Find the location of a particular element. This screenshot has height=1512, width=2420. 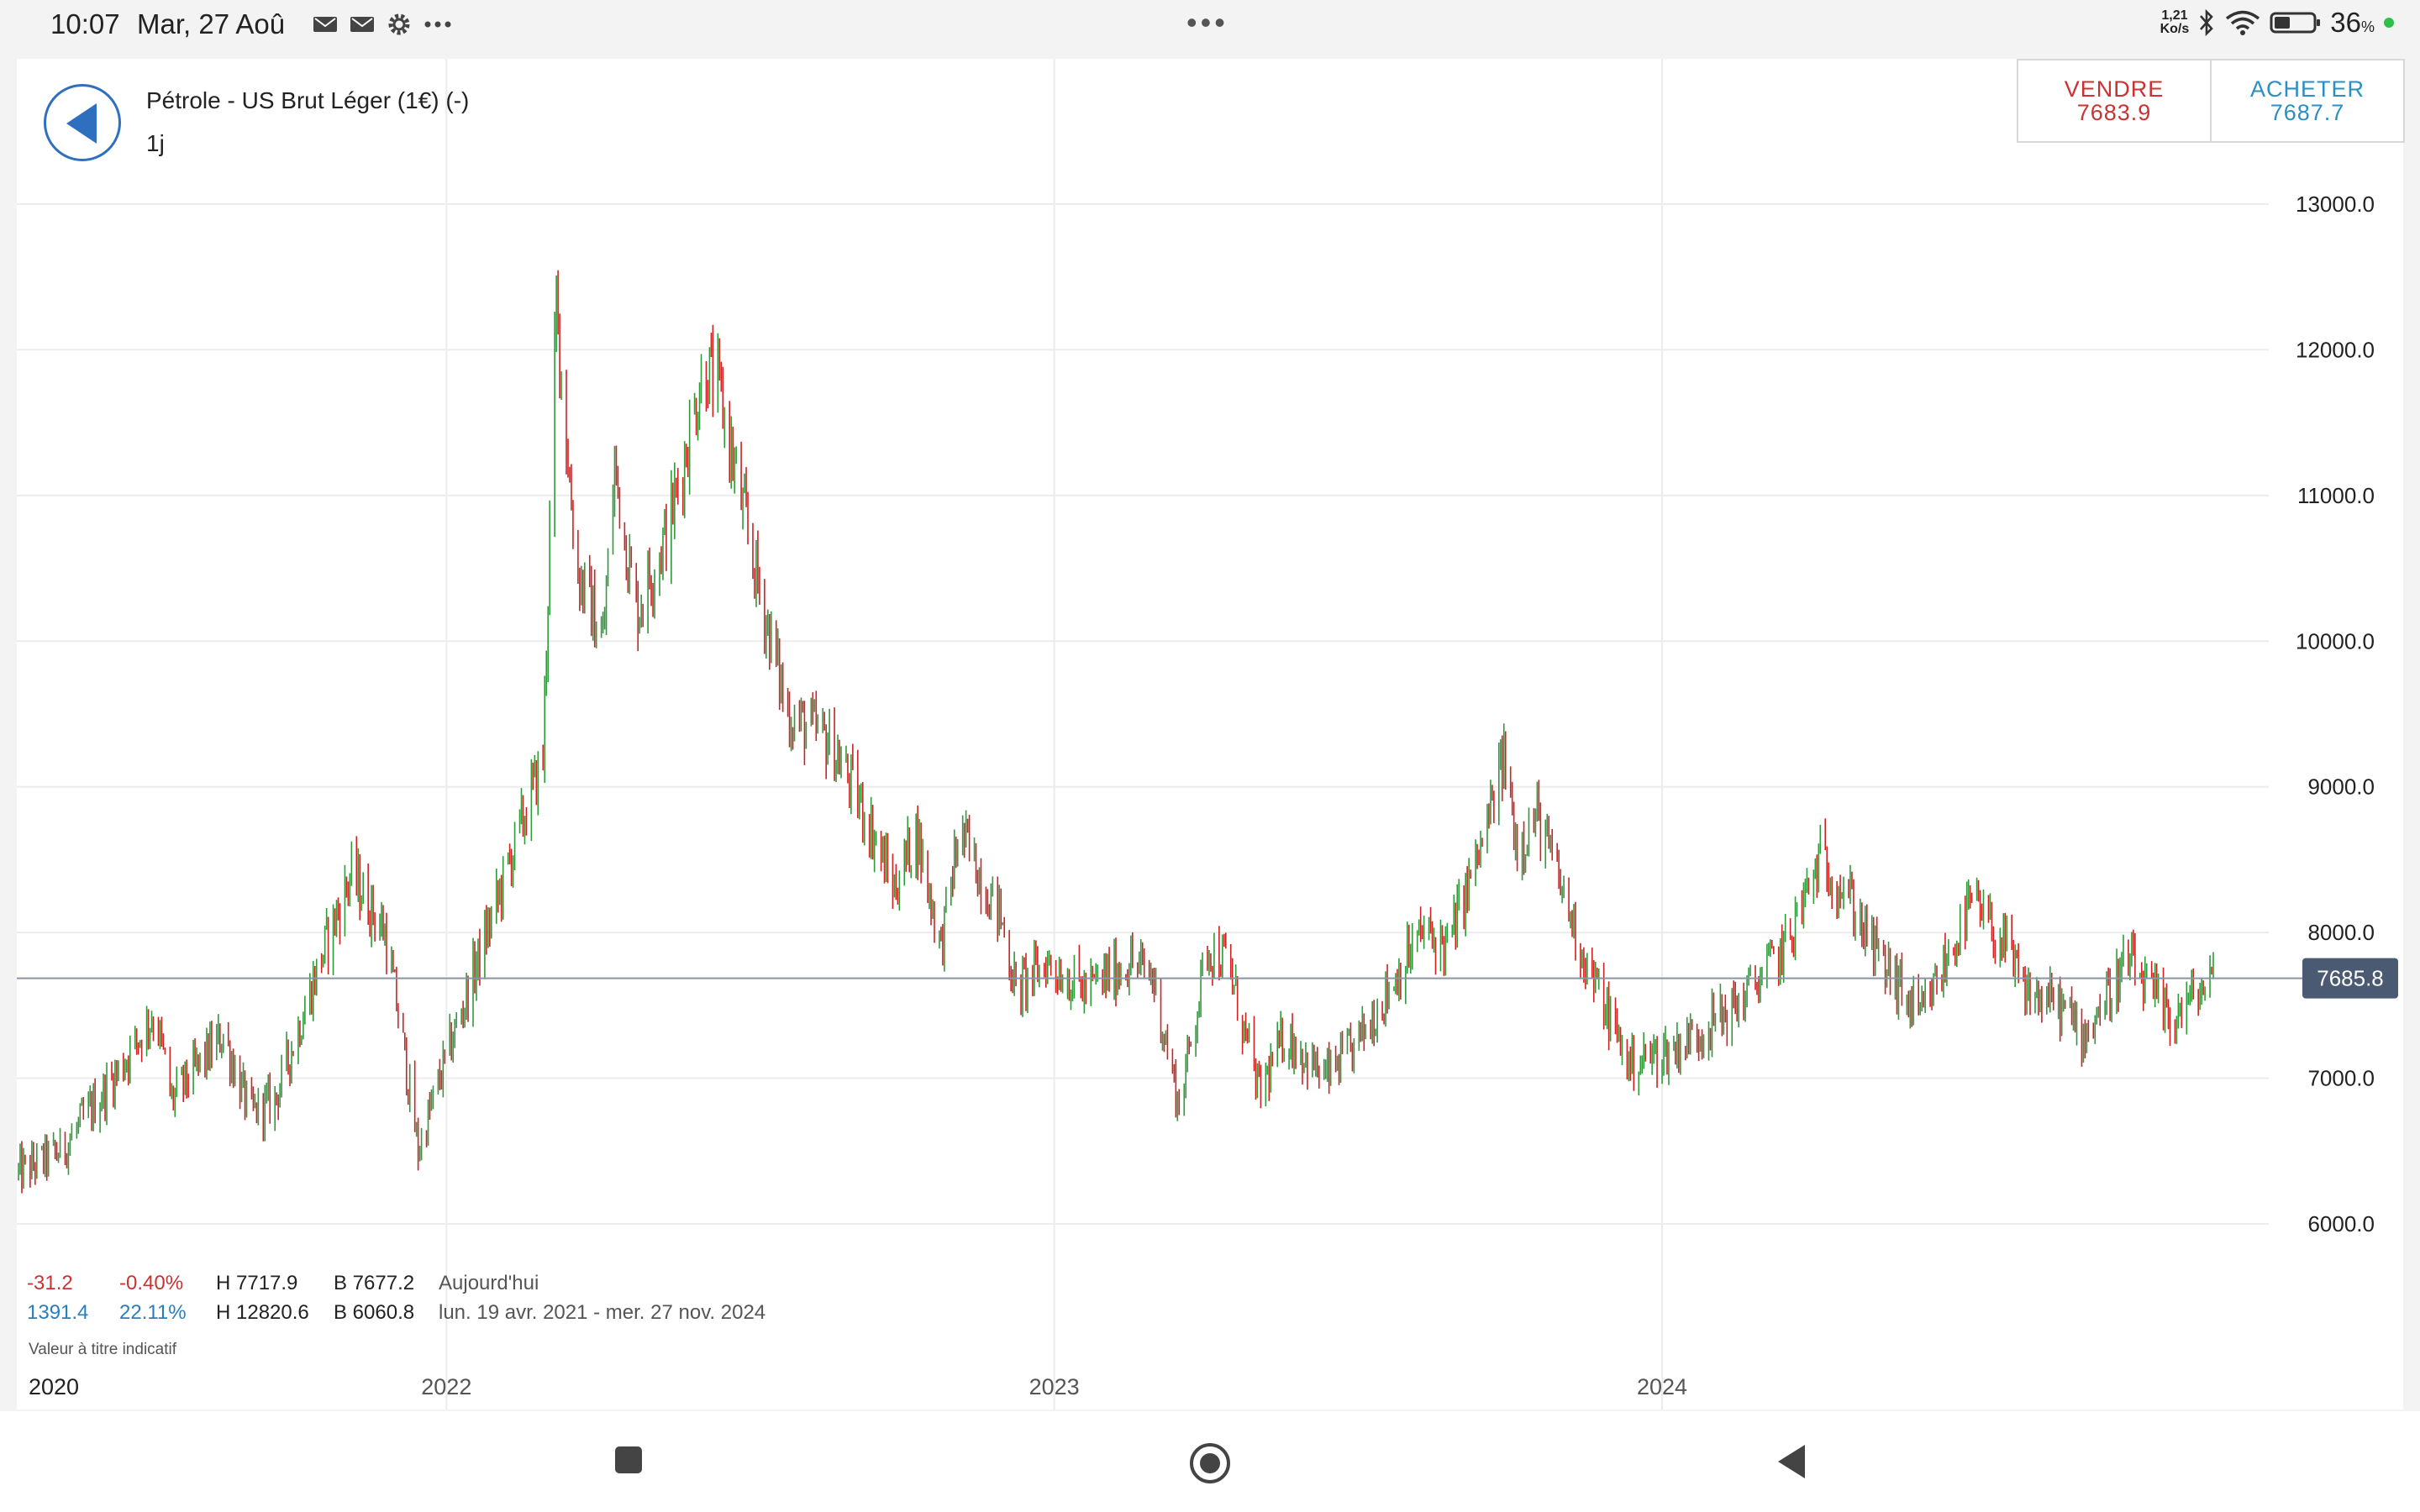

back-button is located at coordinates (82, 122).